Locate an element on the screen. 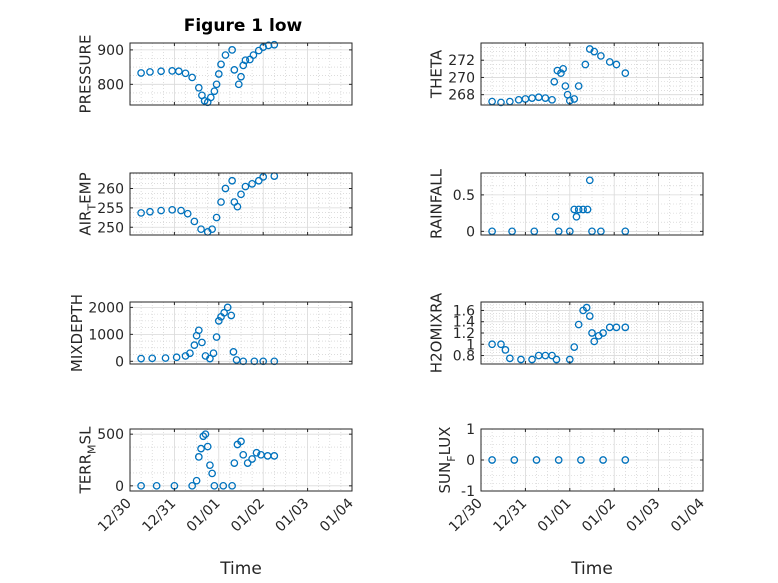  y-axis-label: MIXDEPTH is located at coordinates (77, 333).